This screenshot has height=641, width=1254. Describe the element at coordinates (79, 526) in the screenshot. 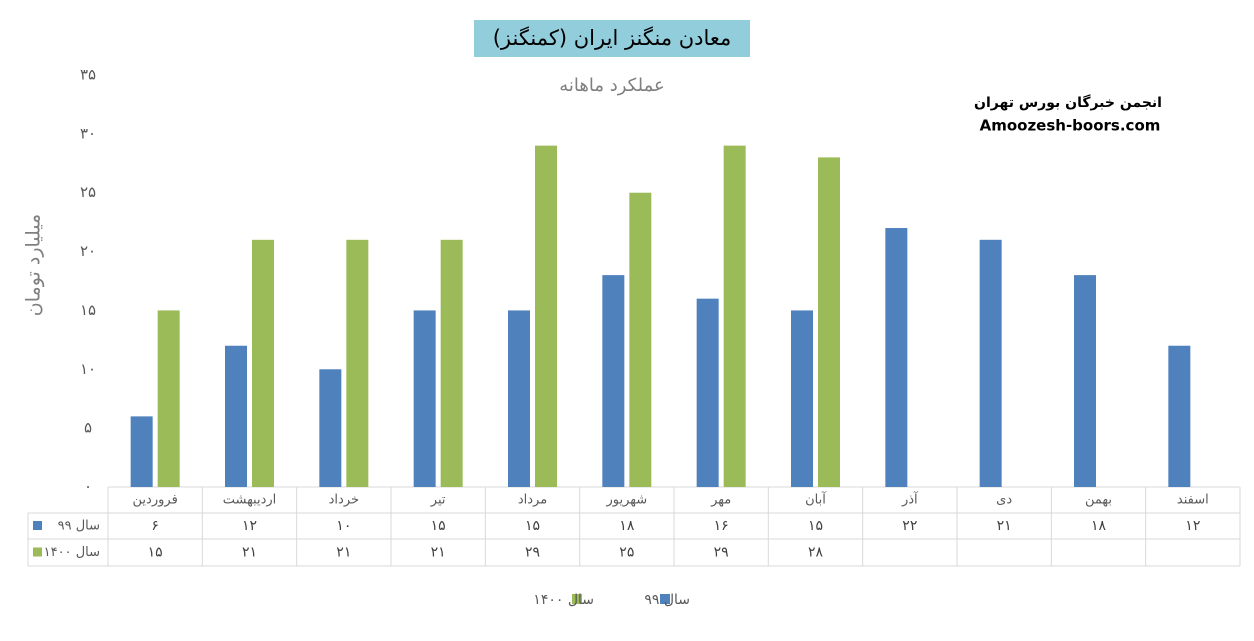

I see `table-row-label: سال ۹۹` at that location.